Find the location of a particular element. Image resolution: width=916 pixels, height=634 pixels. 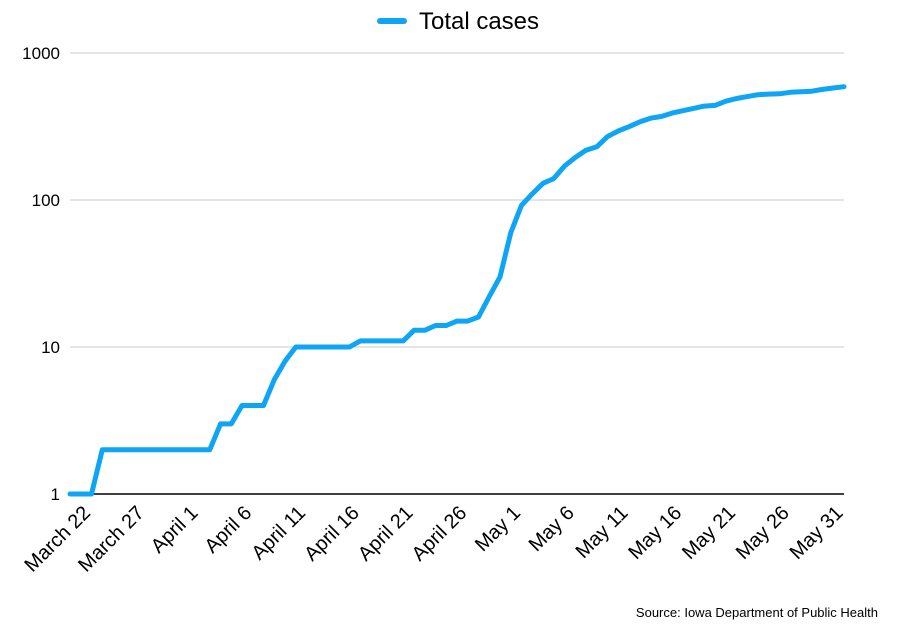

legend-swatch is located at coordinates (391, 20).